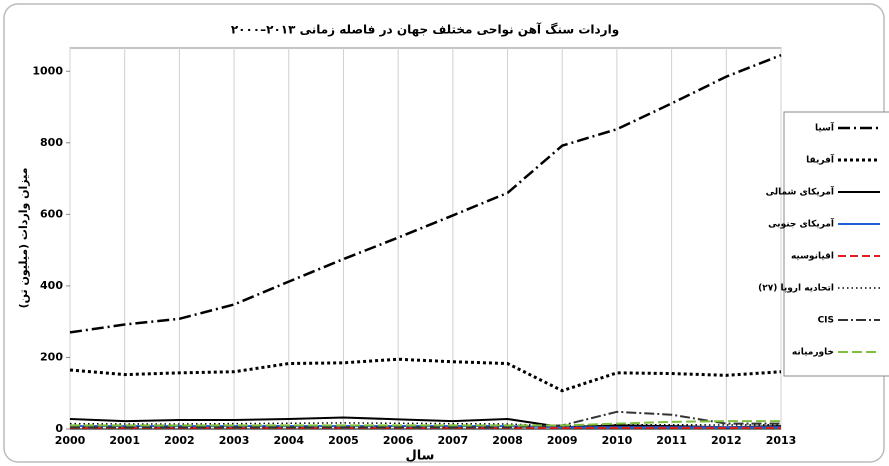 This screenshot has height=466, width=889. Describe the element at coordinates (124, 440) in the screenshot. I see `x-tick-label: 2001` at that location.